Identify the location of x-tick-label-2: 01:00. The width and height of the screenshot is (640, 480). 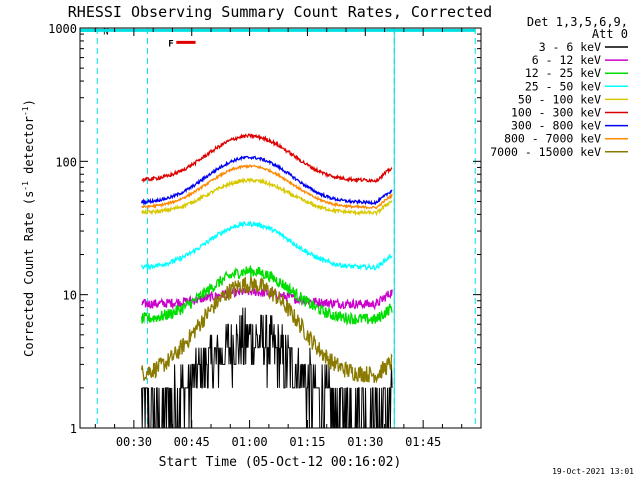
(250, 442).